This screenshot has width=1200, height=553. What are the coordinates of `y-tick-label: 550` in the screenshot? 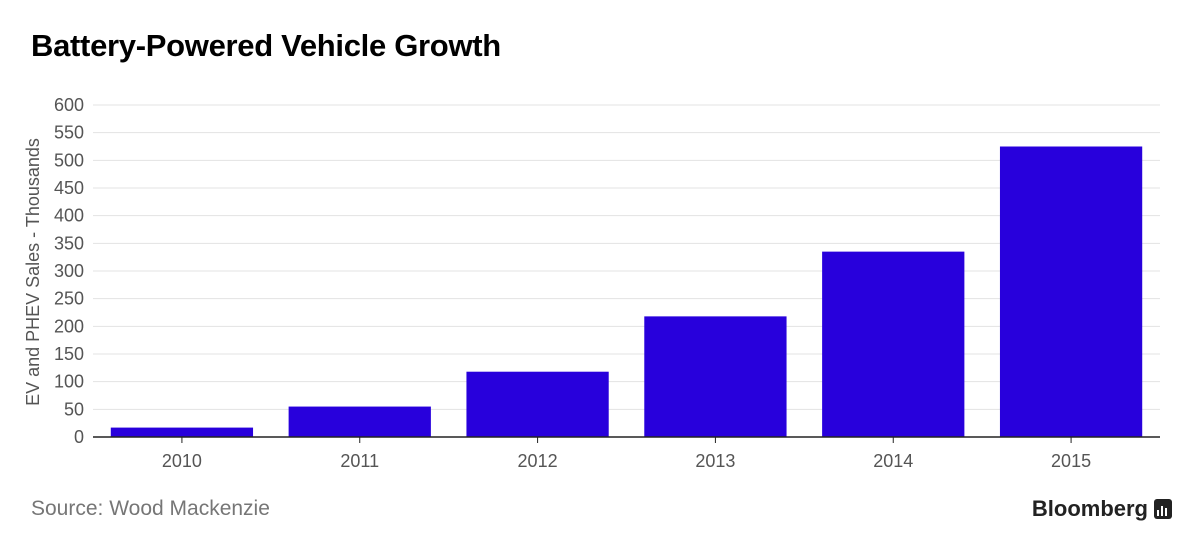 It's located at (69, 133).